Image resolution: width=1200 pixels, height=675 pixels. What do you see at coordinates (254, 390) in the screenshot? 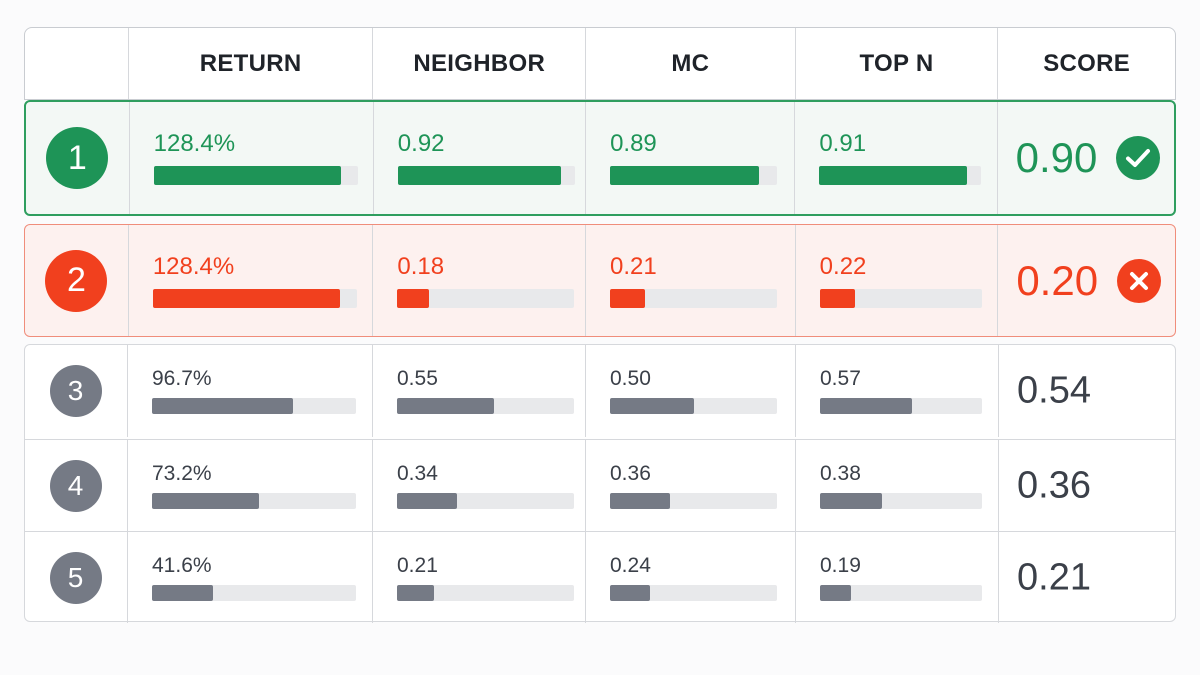
I see `return-metric: 96.7%` at bounding box center [254, 390].